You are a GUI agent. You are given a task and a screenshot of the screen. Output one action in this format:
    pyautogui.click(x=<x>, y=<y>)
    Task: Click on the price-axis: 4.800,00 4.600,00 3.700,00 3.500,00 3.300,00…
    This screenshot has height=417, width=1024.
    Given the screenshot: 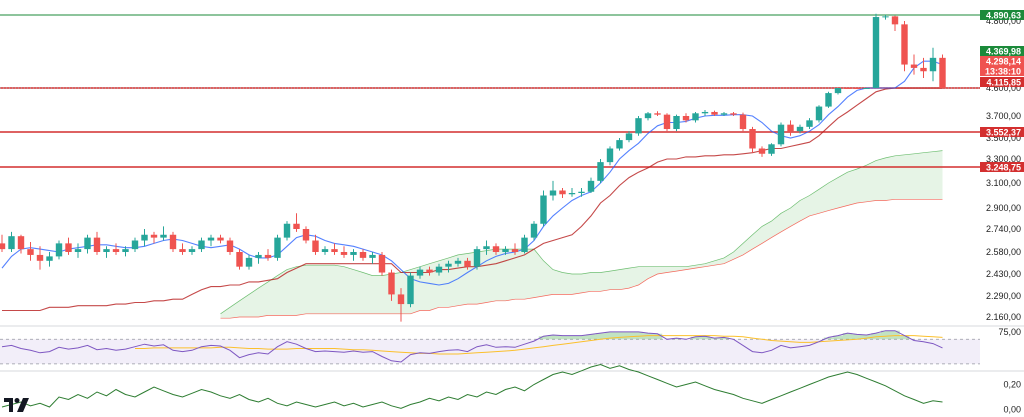 What is the action you would take?
    pyautogui.click(x=1003, y=169)
    